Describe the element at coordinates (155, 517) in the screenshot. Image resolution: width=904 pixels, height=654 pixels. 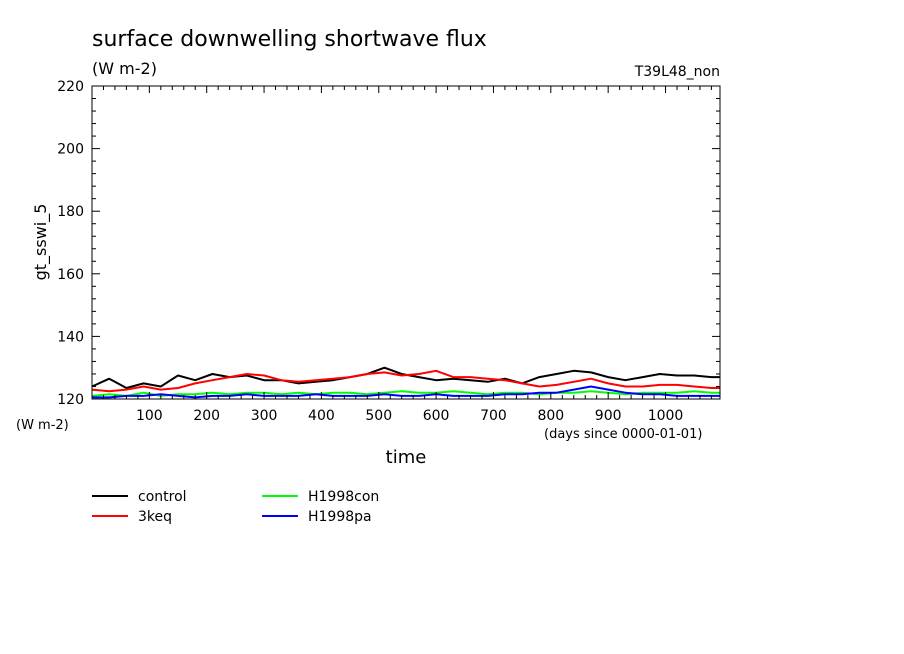
I see `legend-label: 3keq` at that location.